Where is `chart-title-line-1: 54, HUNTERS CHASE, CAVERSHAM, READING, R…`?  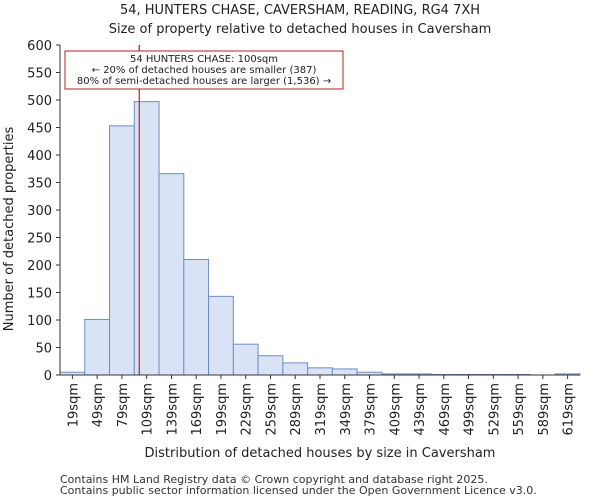
chart-title-line-1: 54, HUNTERS CHASE, CAVERSHAM, READING, R… is located at coordinates (300, 10).